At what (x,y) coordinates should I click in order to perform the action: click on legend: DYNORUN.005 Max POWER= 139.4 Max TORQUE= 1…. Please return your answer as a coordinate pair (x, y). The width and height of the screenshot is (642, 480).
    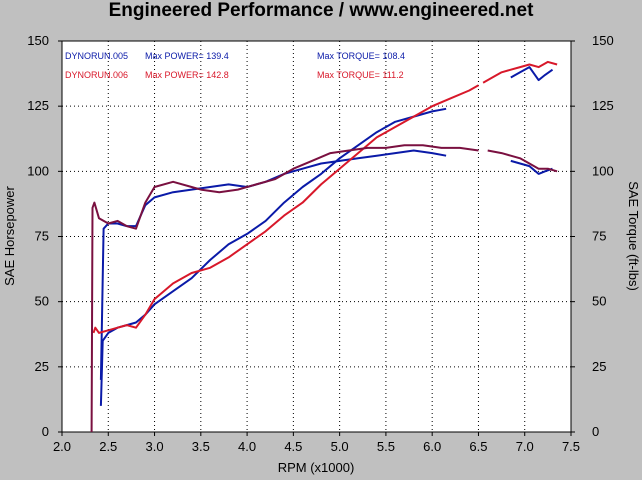
    Looking at the image, I should click on (235, 65).